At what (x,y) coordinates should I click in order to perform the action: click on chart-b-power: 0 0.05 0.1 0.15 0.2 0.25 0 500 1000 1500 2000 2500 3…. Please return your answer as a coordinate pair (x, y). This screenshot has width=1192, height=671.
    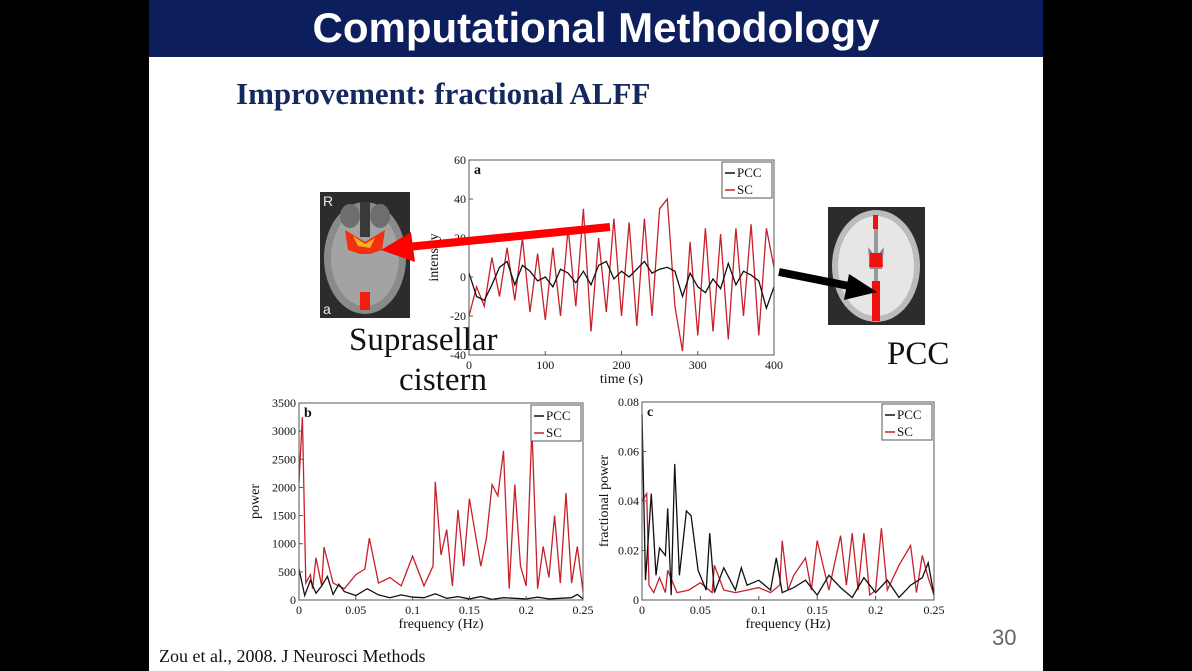
    Looking at the image, I should click on (421, 514).